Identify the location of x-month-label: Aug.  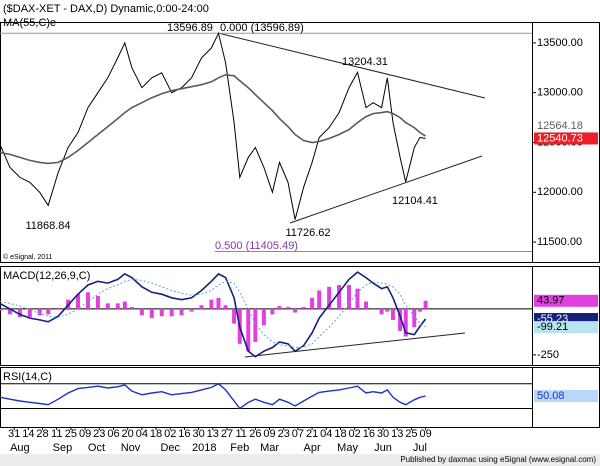
(20, 448).